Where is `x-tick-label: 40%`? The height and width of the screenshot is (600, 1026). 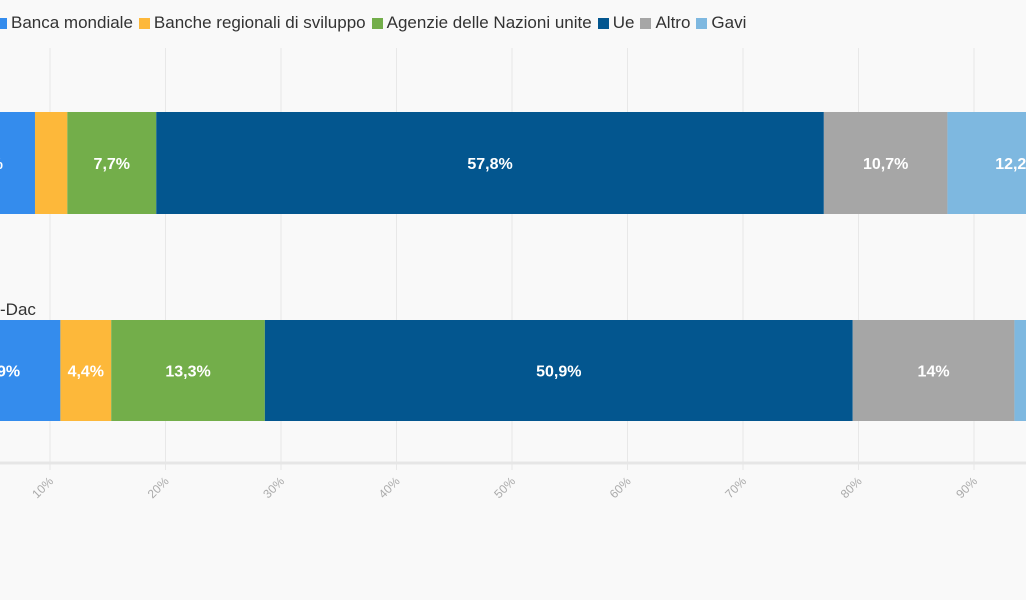
x-tick-label: 40% is located at coordinates (389, 487).